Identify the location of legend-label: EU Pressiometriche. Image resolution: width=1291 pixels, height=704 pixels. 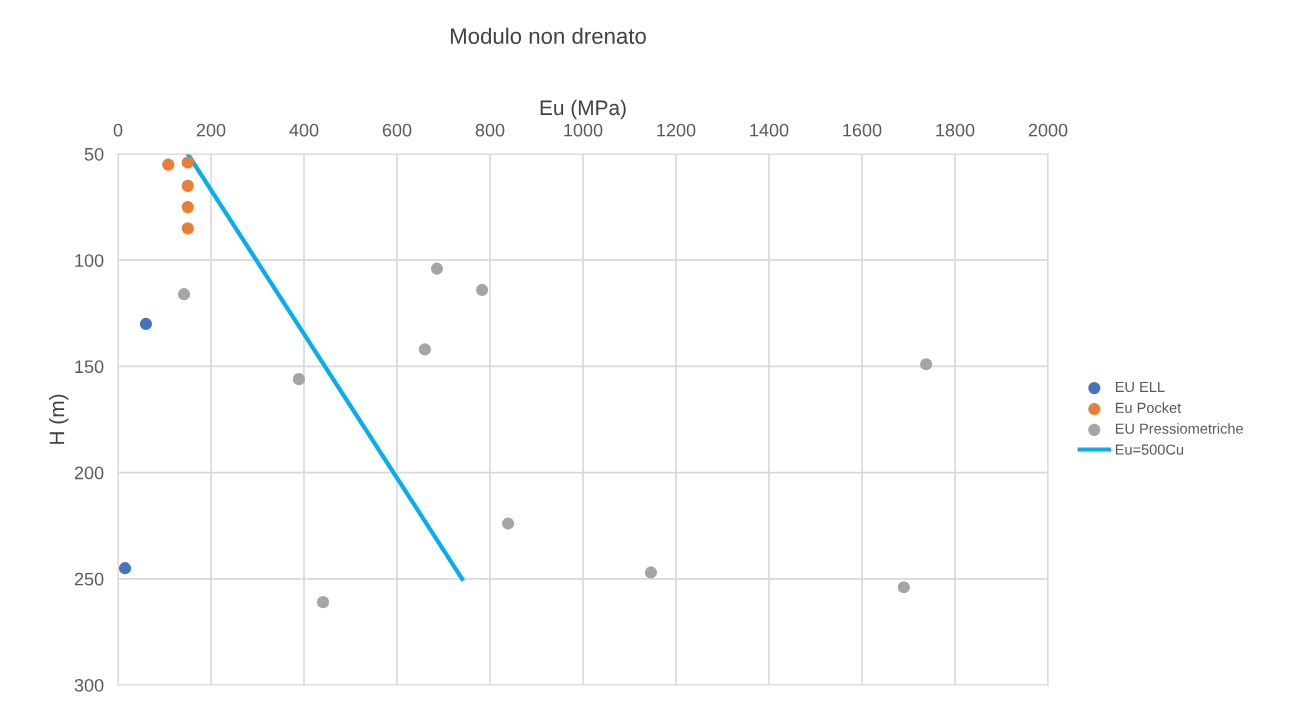
(1179, 428).